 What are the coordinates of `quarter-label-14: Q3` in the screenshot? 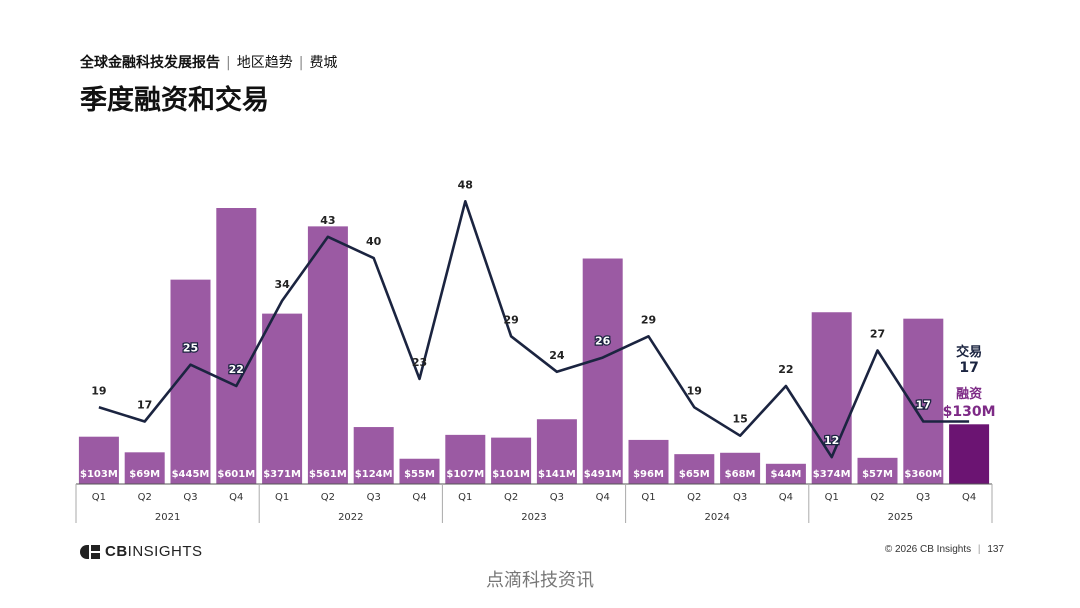 It's located at (740, 497).